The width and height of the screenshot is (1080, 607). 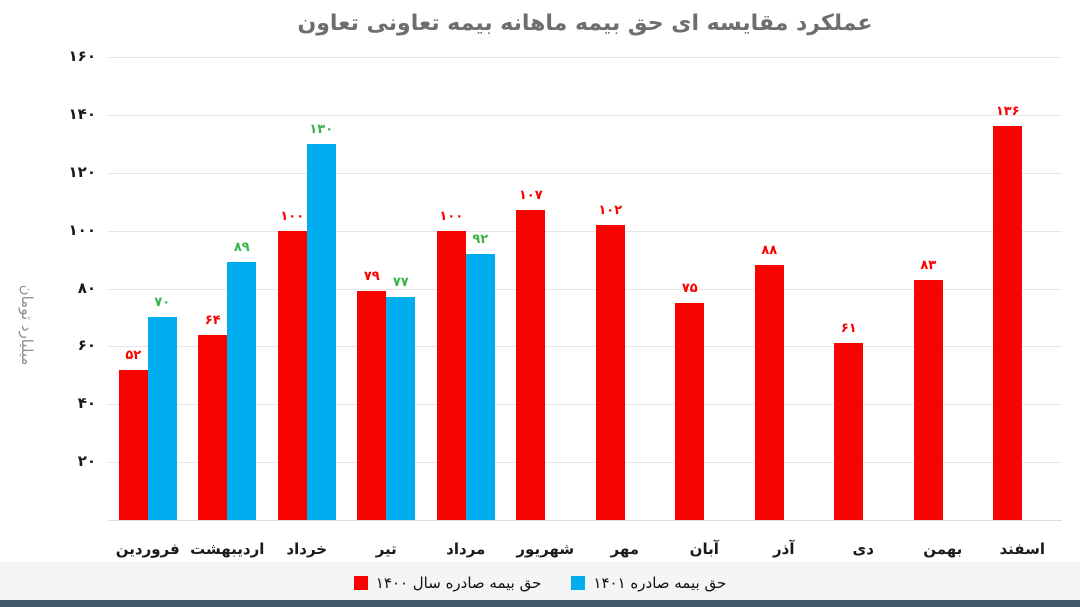 I want to click on legend-band, so click(x=540, y=581).